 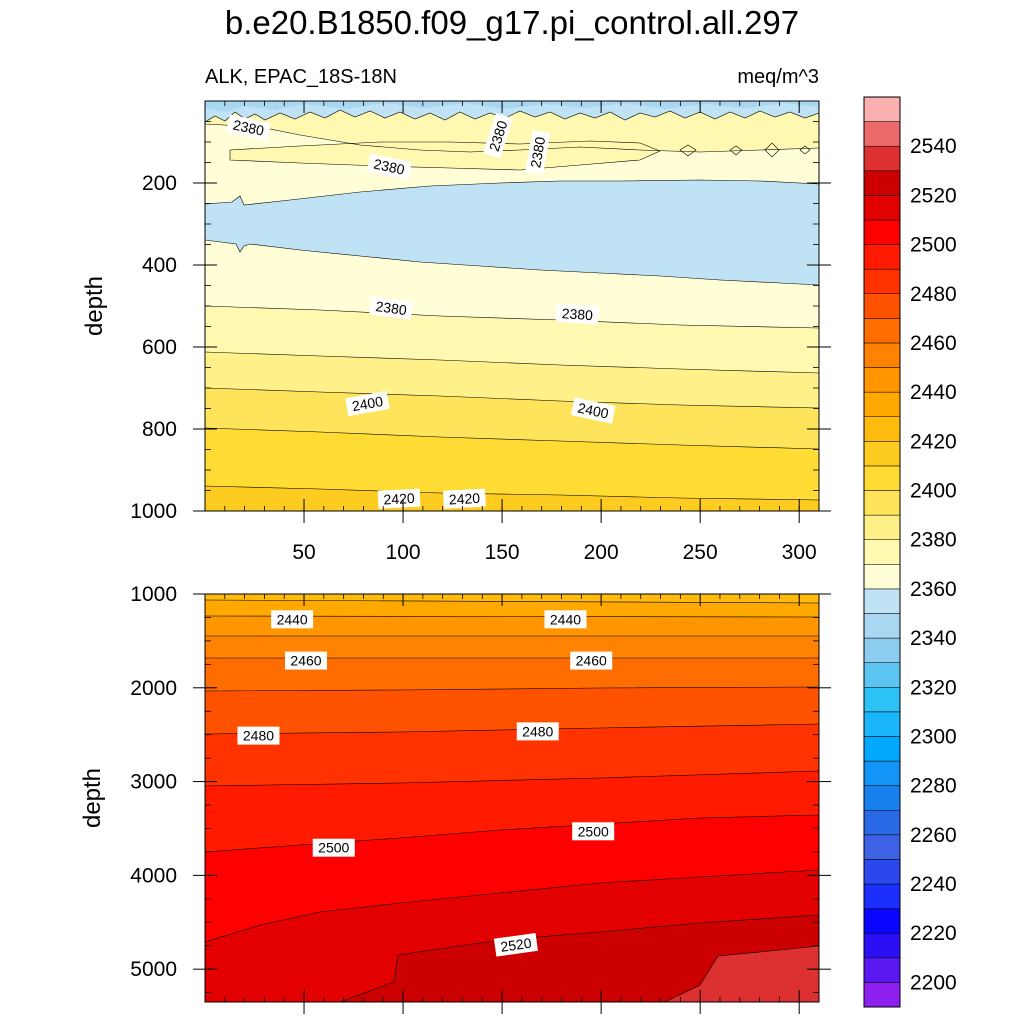 What do you see at coordinates (593, 831) in the screenshot?
I see `contour-label-text: 2500` at bounding box center [593, 831].